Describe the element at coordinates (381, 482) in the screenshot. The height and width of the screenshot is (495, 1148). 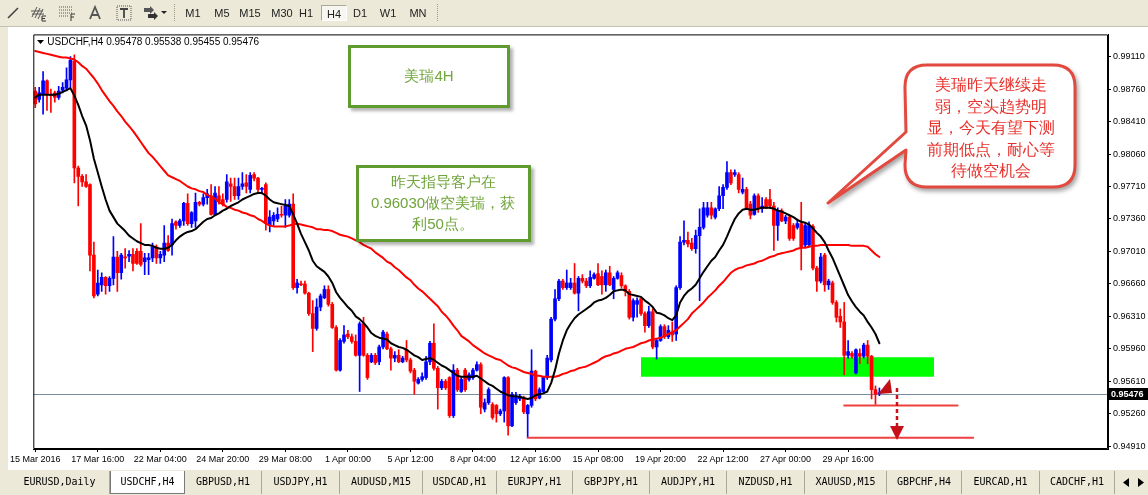
I see `text: AUDUSD,M15` at that location.